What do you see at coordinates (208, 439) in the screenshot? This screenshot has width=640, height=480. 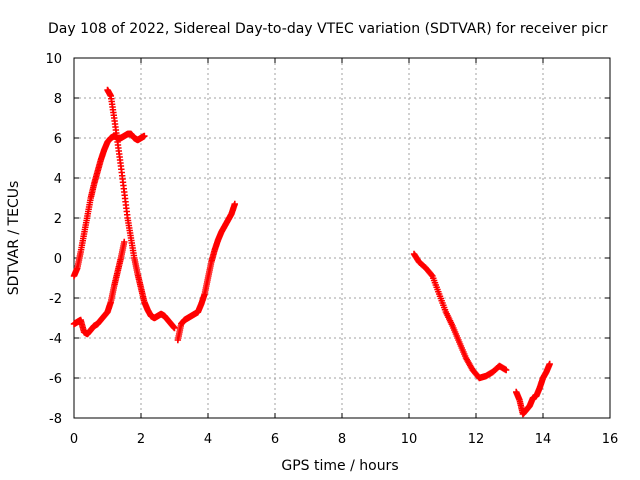 I see `x-tick-label: 4` at bounding box center [208, 439].